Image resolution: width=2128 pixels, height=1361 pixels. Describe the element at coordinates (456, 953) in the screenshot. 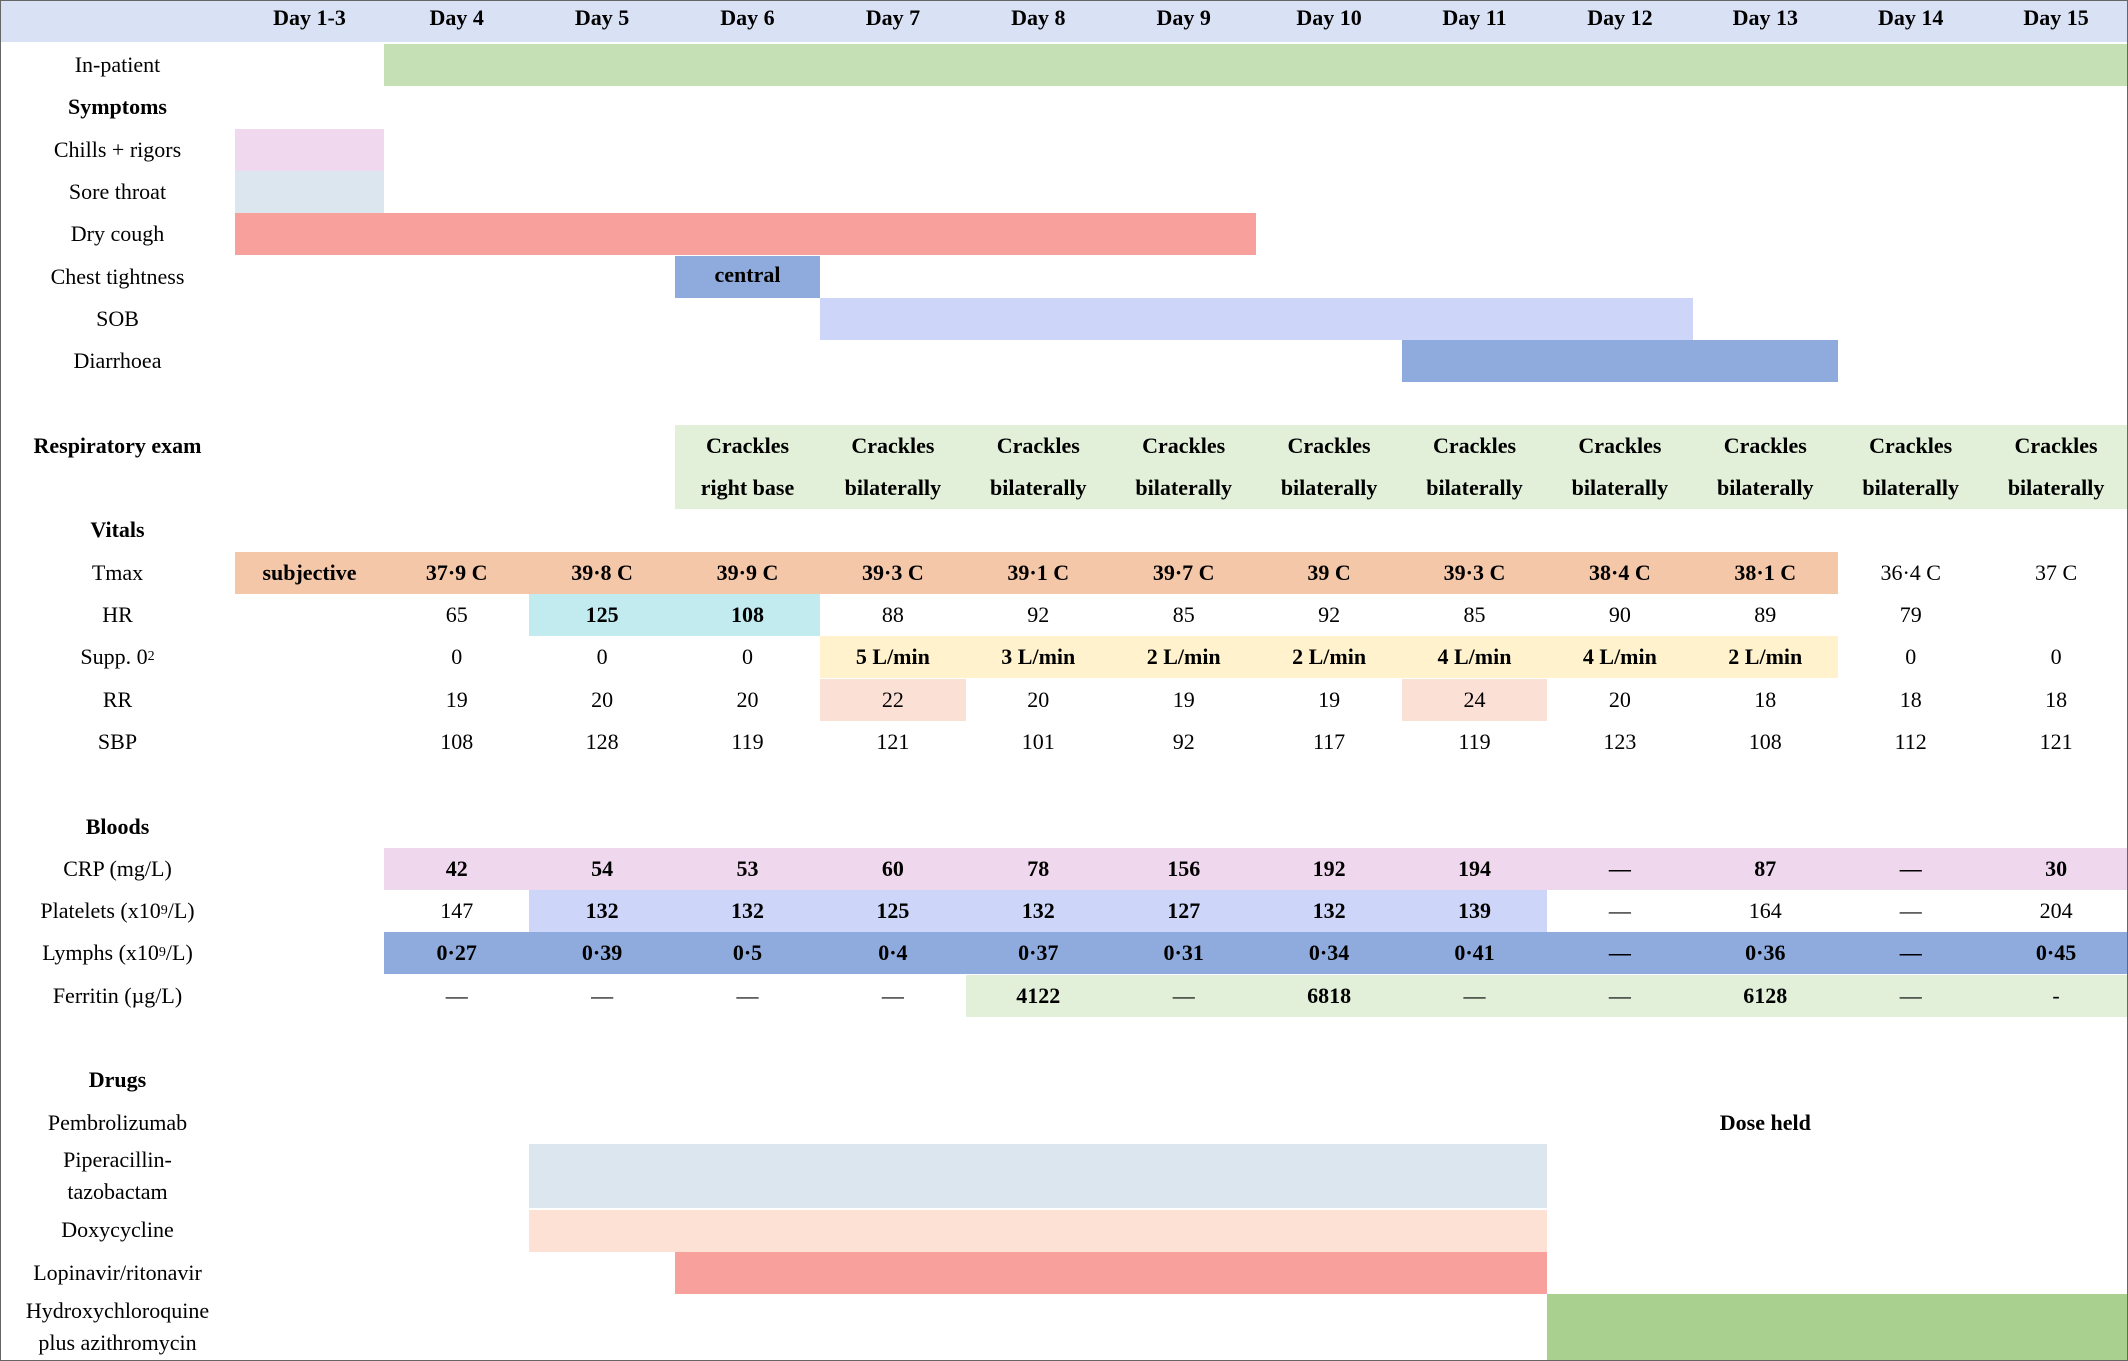

I see `lymphs-value: 0·27` at that location.